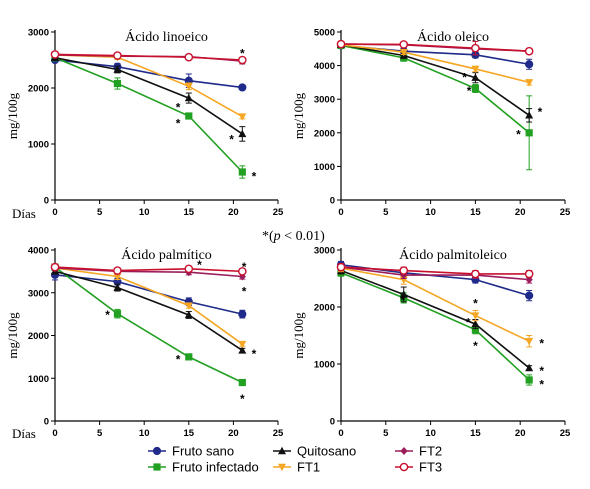 The image size is (590, 489). I want to click on x-tick-label: 15, so click(475, 212).